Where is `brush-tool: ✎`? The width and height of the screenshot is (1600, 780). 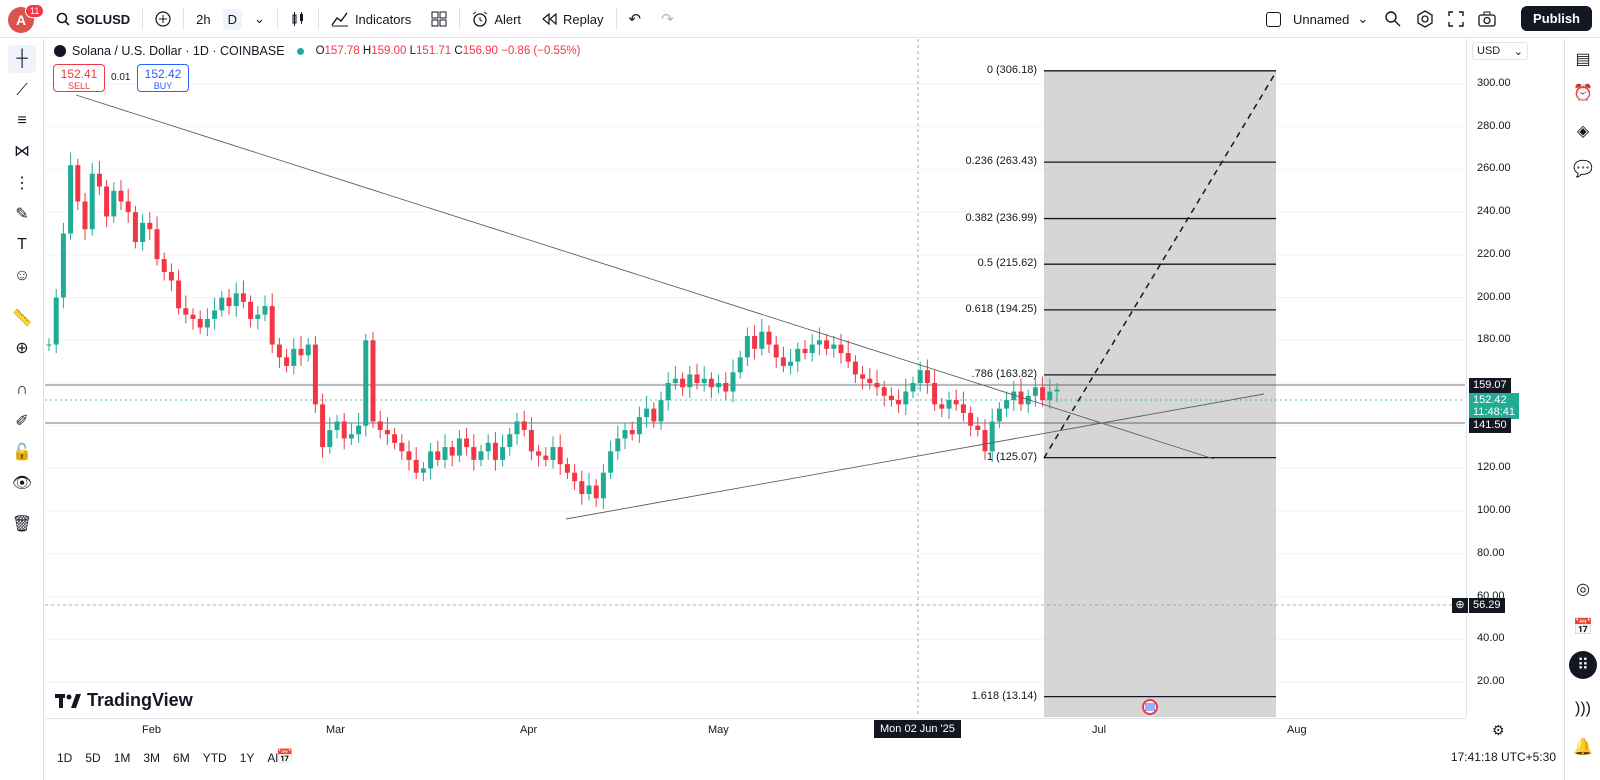
brush-tool: ✎ is located at coordinates (22, 214).